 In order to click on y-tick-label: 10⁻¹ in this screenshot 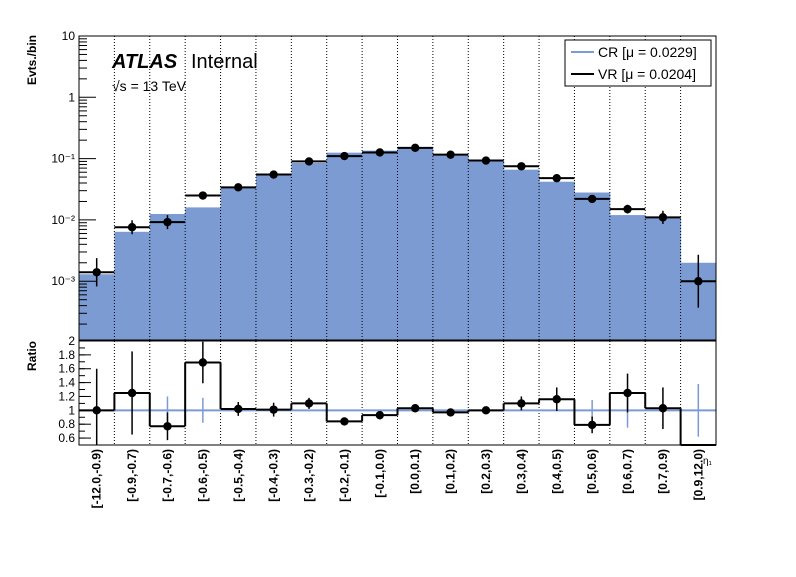, I will do `click(63, 159)`.